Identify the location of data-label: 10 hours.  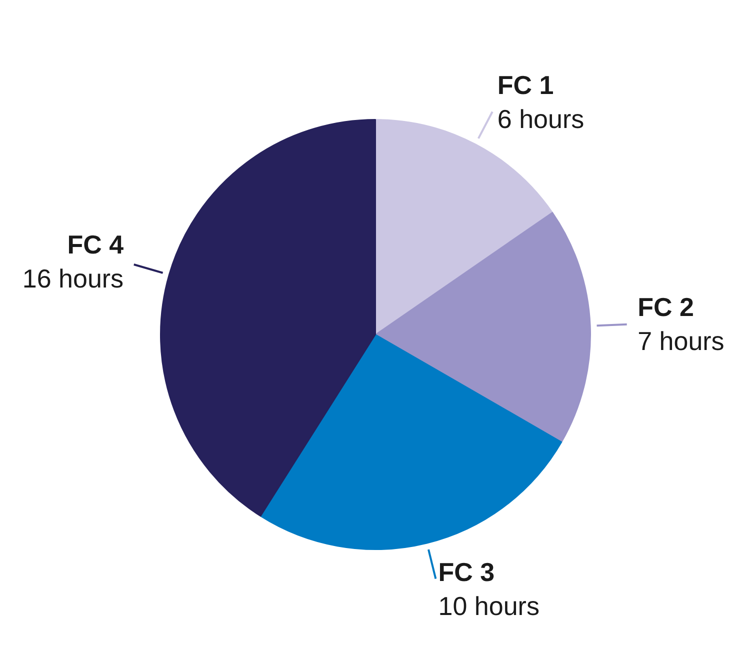
(489, 606).